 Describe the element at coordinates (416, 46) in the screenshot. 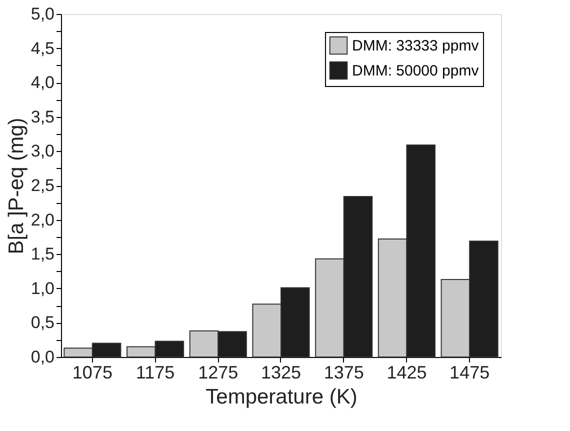

I see `legend-label: DMM: 33333 ppmv` at that location.